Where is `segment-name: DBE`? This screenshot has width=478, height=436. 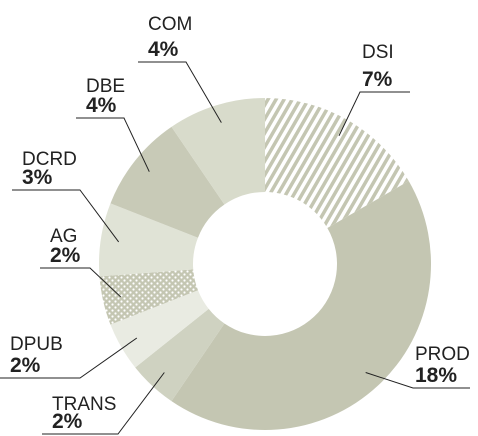 segment-name: DBE is located at coordinates (105, 86).